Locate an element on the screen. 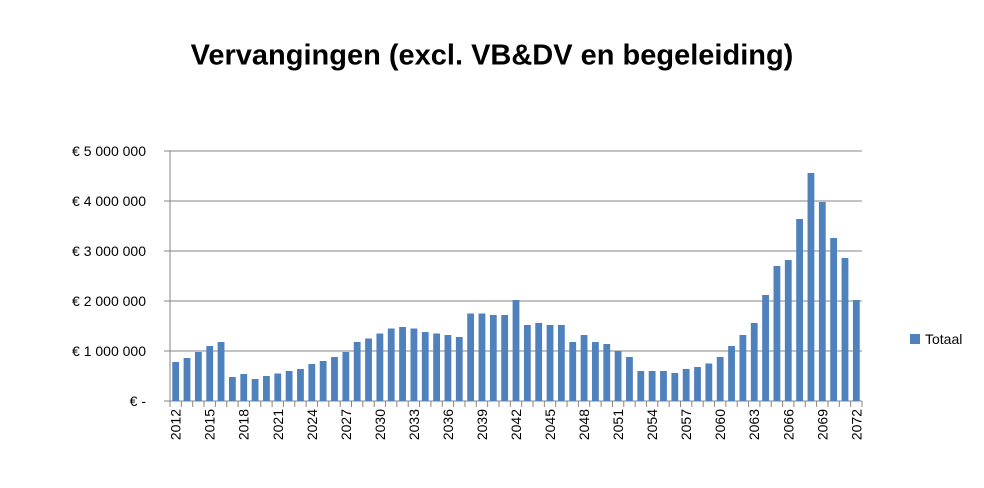 The height and width of the screenshot is (488, 984). x-tick-label: 2024 is located at coordinates (312, 424).